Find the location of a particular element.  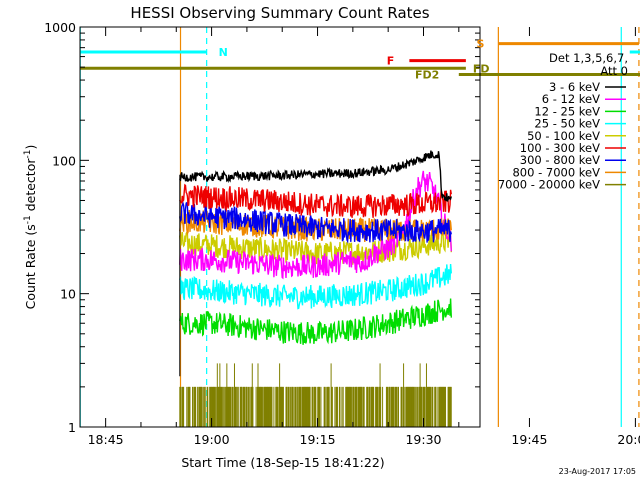

y-tick-label: 1000 is located at coordinates (60, 27).